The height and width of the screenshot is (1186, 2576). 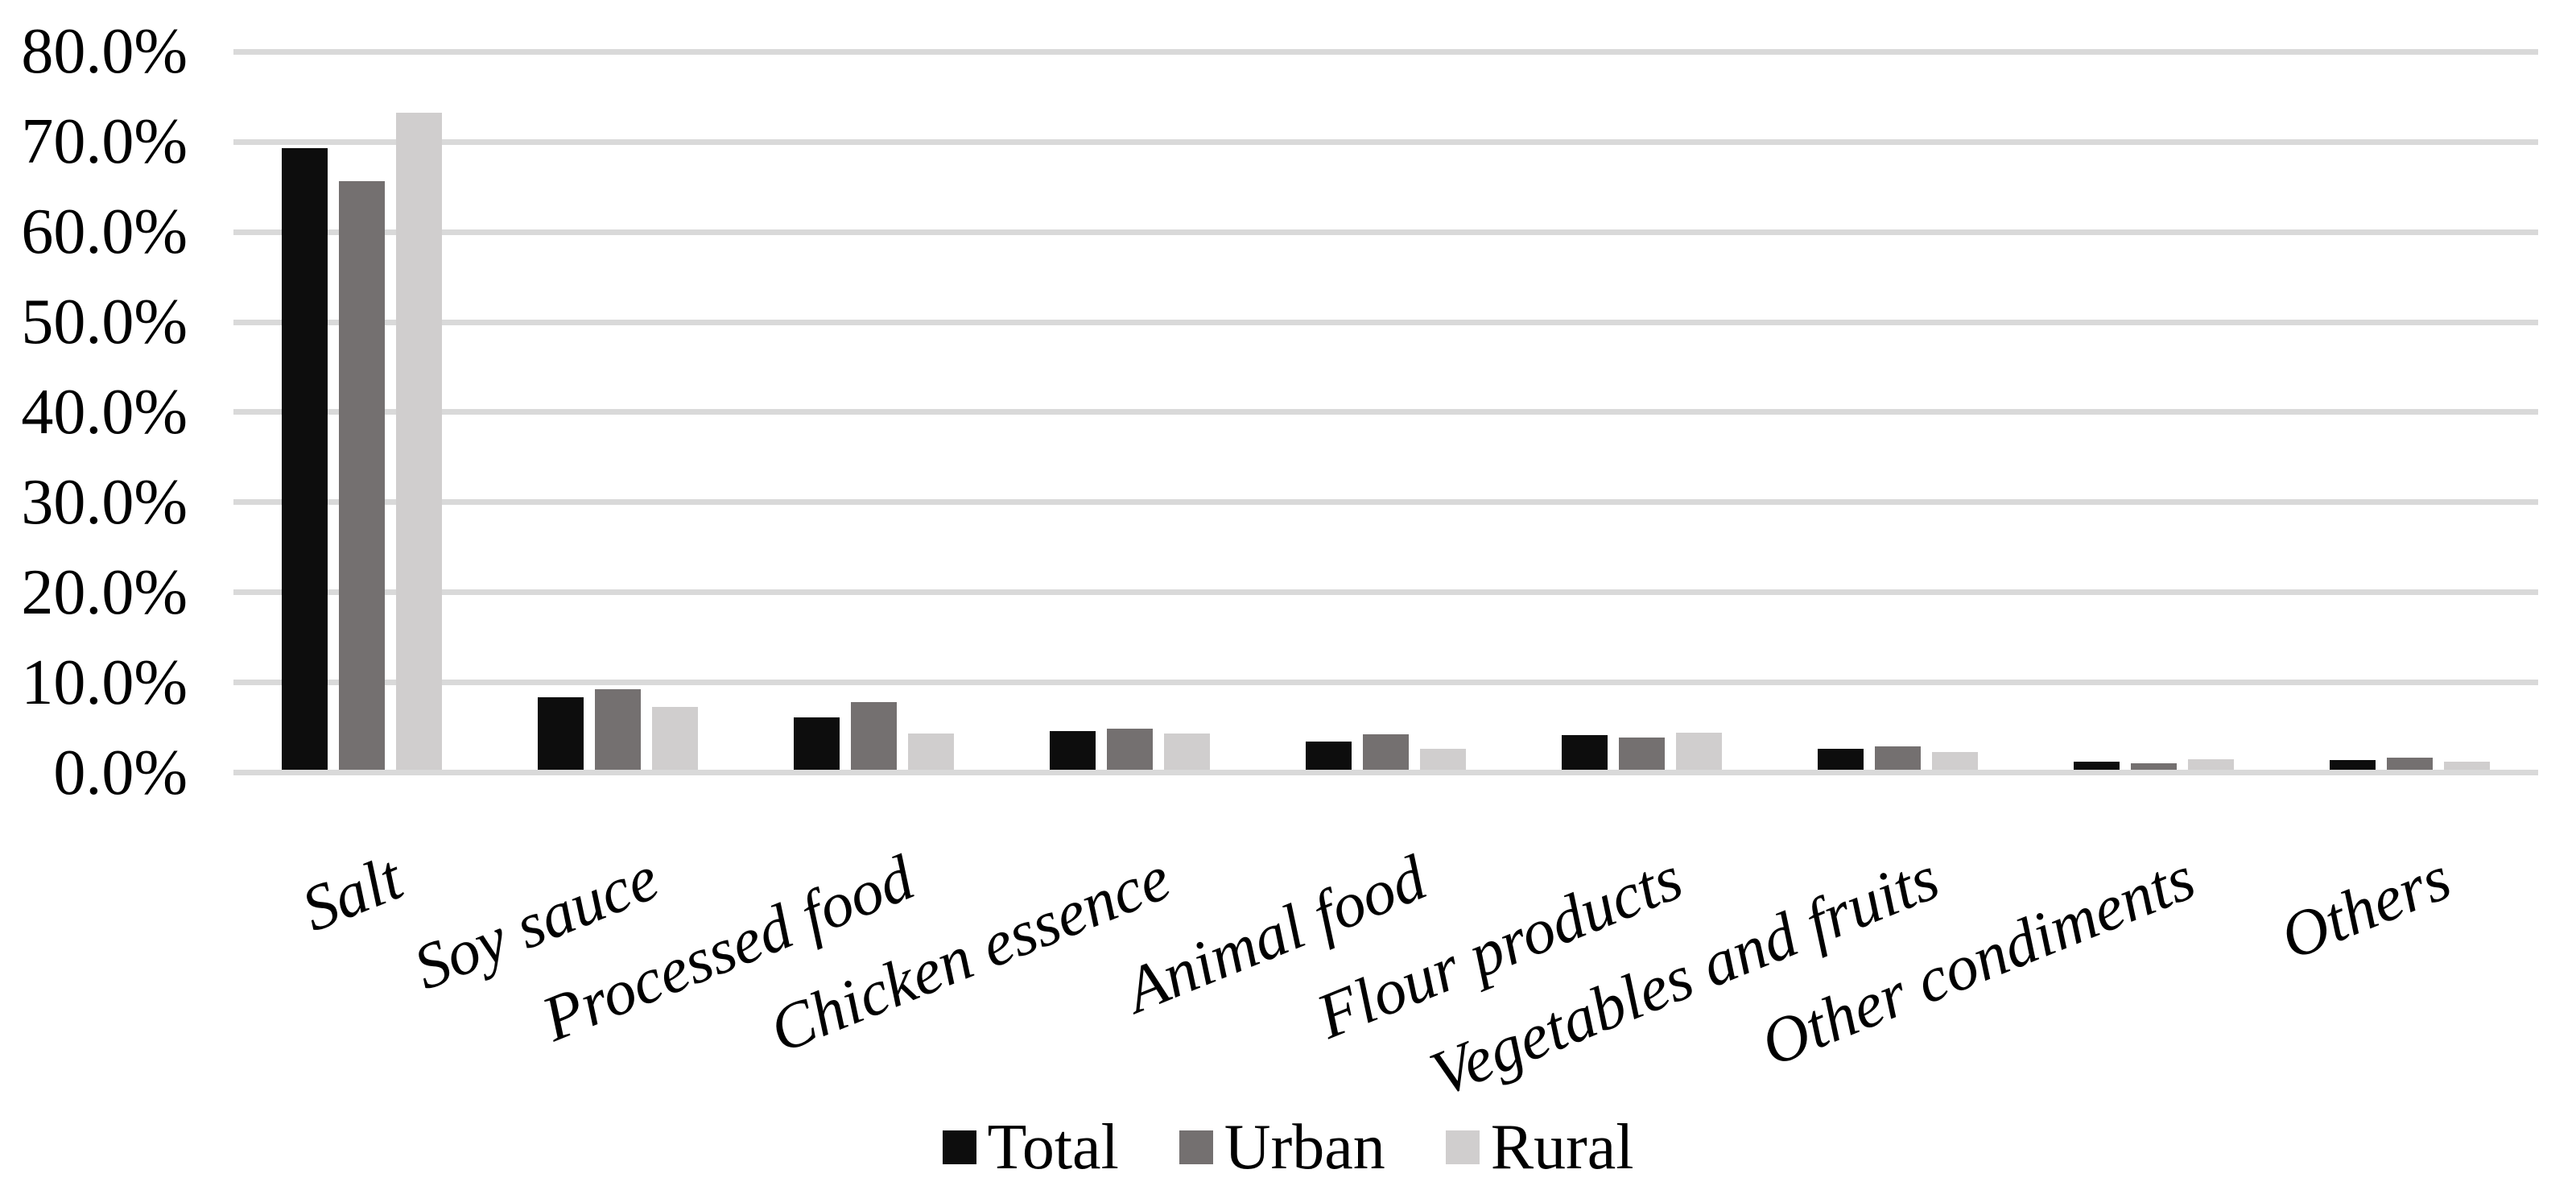 What do you see at coordinates (1386, 752) in the screenshot?
I see `bar-urban-animal-food` at bounding box center [1386, 752].